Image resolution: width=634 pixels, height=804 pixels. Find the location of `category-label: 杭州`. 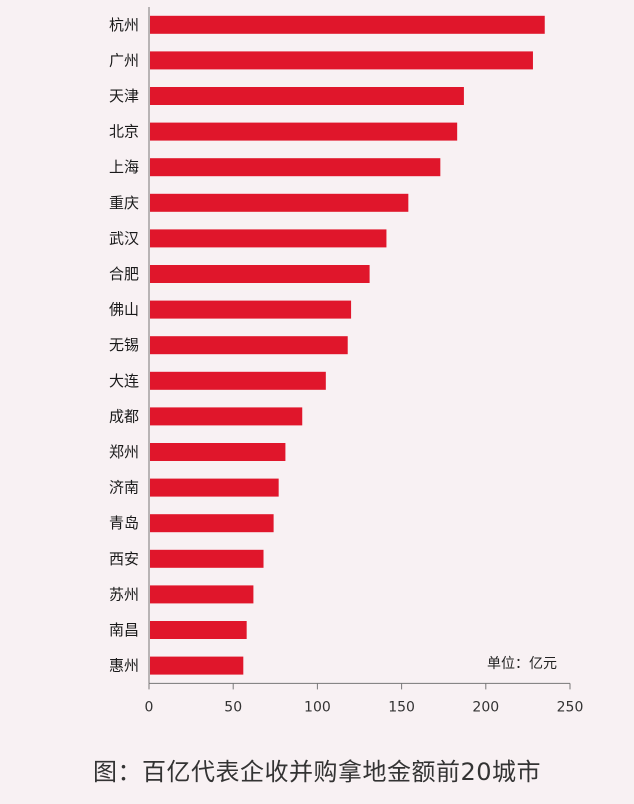

category-label: 杭州 is located at coordinates (124, 25).